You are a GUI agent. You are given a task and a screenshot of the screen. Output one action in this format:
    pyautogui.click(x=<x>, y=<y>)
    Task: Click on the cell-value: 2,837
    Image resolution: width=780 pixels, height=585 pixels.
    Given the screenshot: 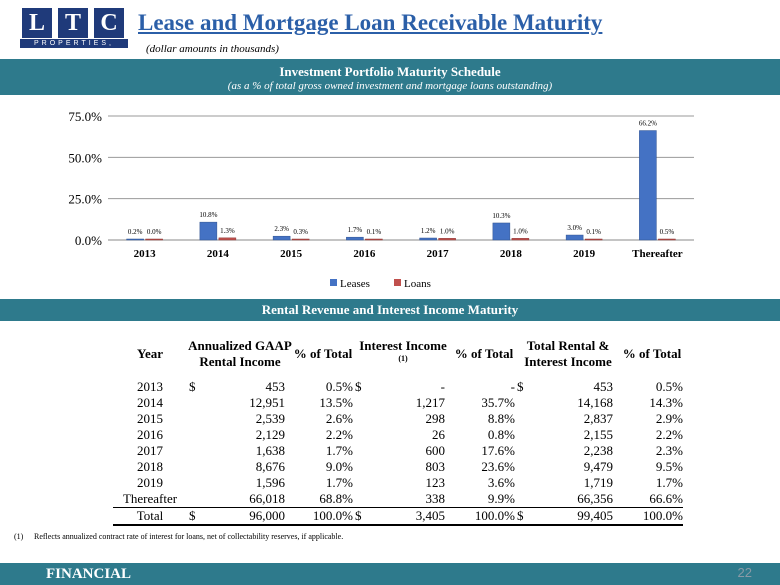 What is the action you would take?
    pyautogui.click(x=598, y=418)
    